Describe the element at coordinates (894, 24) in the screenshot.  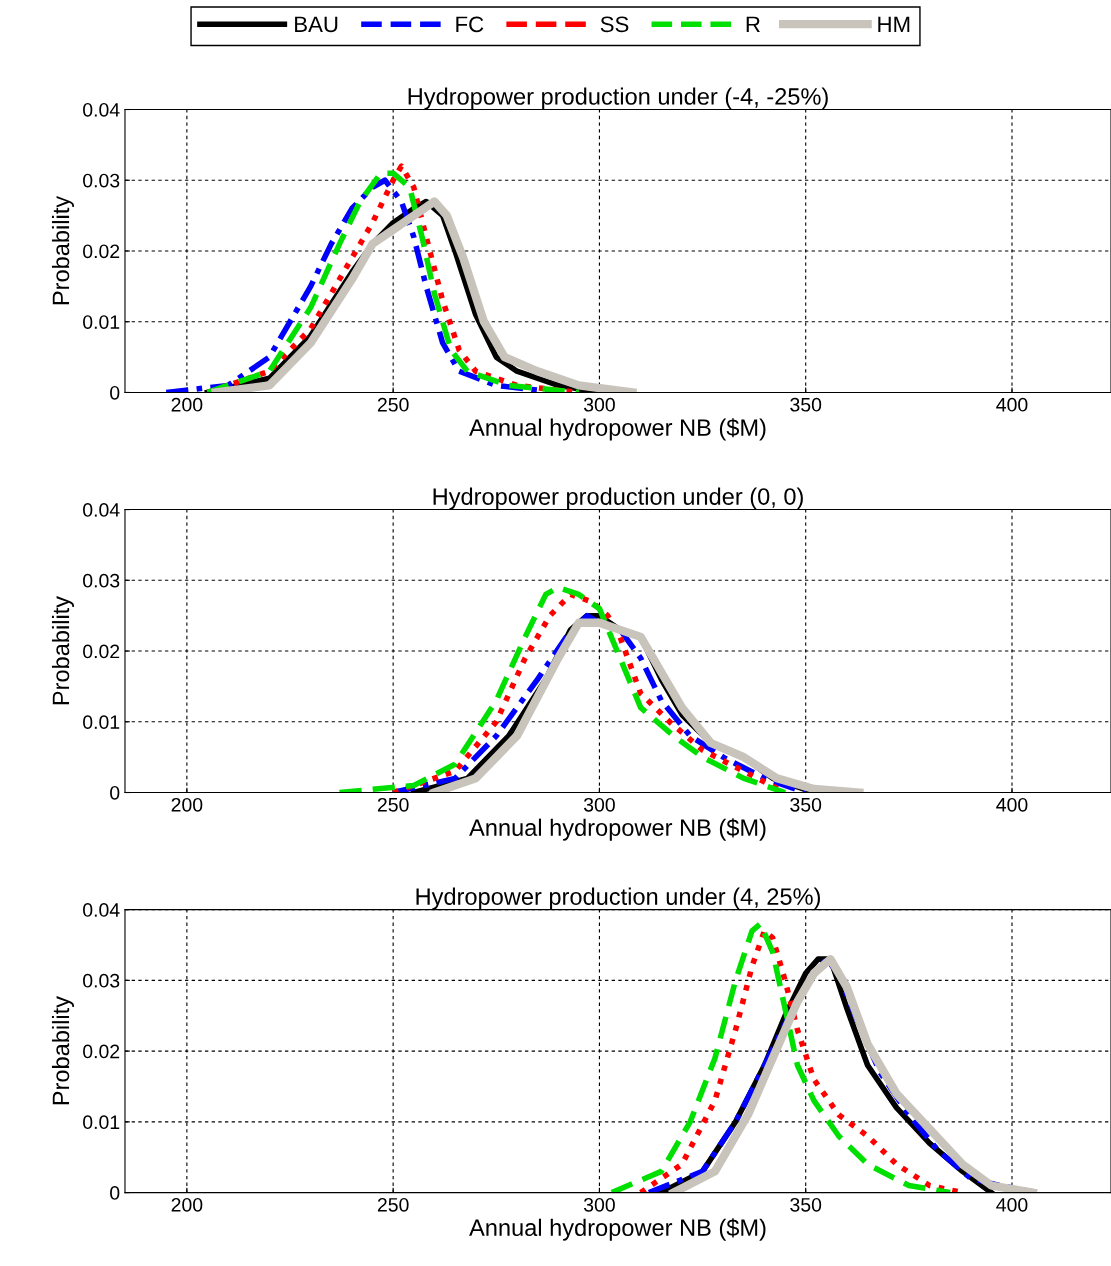
I see `legend-label: HM` at that location.